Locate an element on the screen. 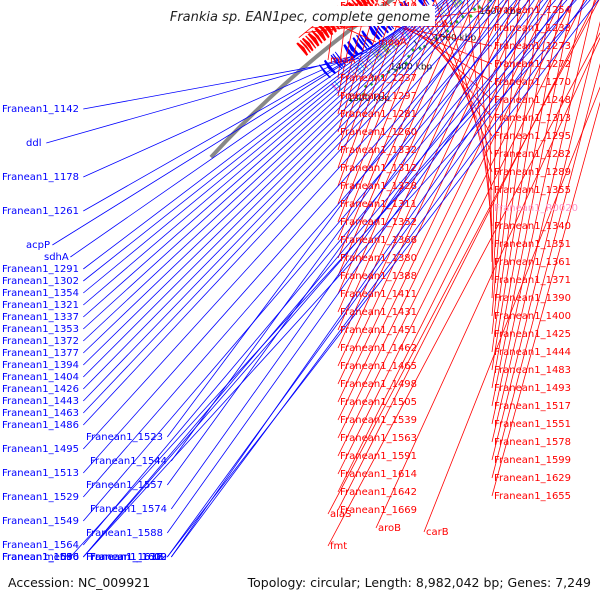 Image resolution: width=600 pixels, height=600 pixels. backbone-arc is located at coordinates (302, 79).